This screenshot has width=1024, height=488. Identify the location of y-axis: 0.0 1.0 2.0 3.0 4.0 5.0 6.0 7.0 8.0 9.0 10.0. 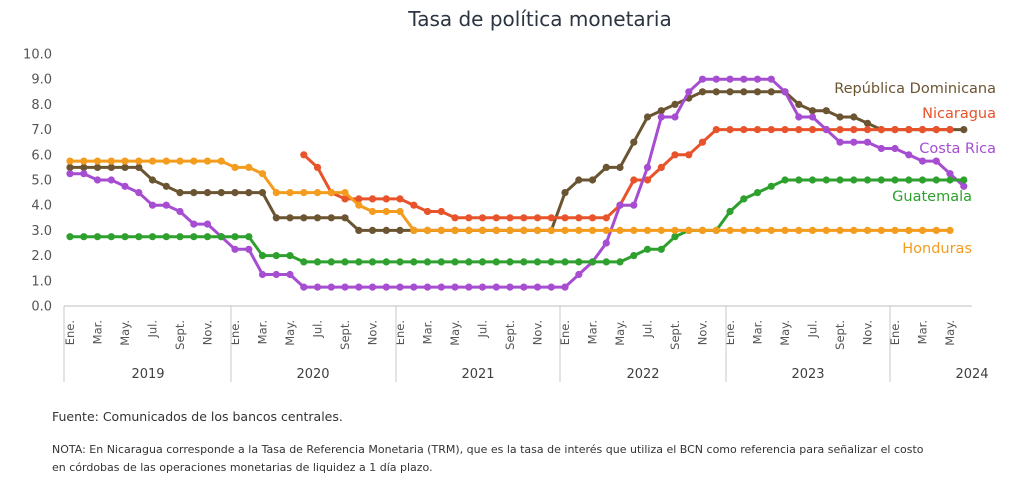
(37, 181).